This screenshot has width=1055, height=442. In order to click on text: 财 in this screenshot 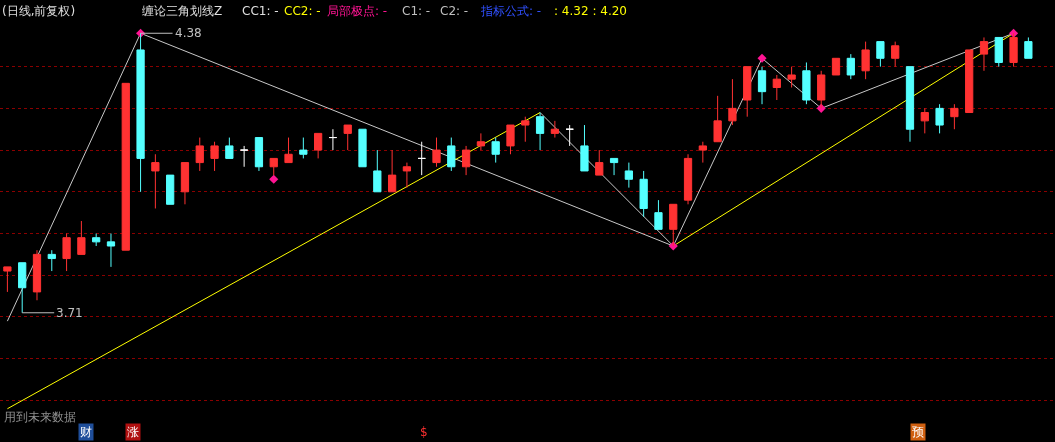, I will do `click(86, 432)`.